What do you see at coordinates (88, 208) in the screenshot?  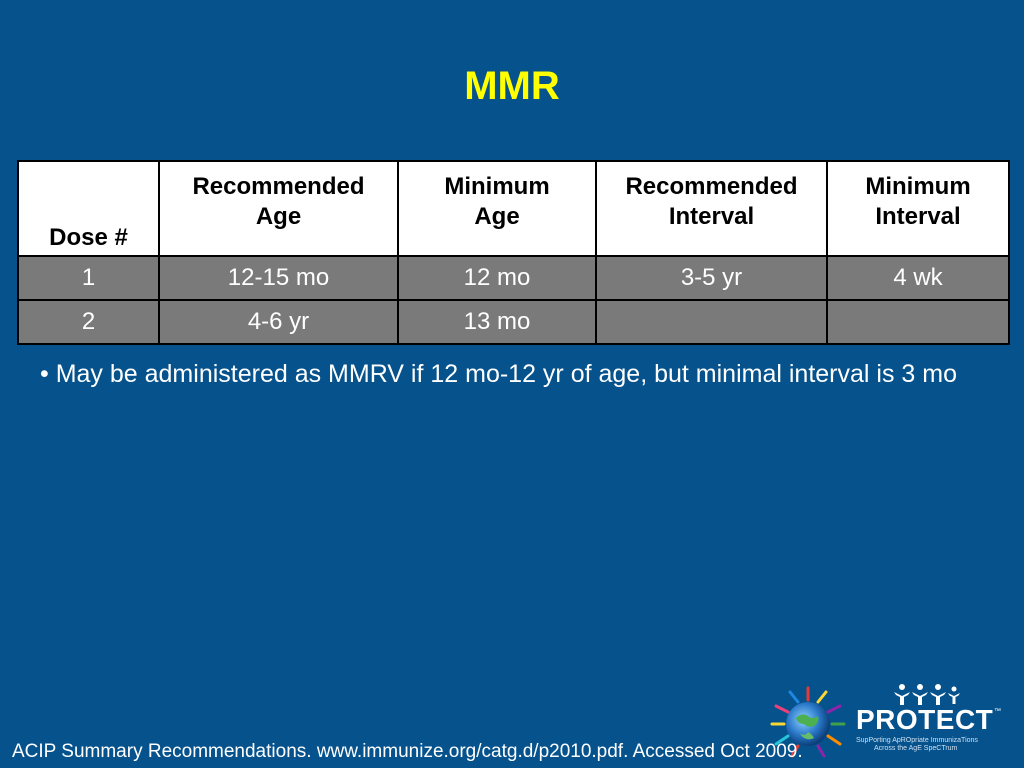 I see `header-dose-number: Dose #` at bounding box center [88, 208].